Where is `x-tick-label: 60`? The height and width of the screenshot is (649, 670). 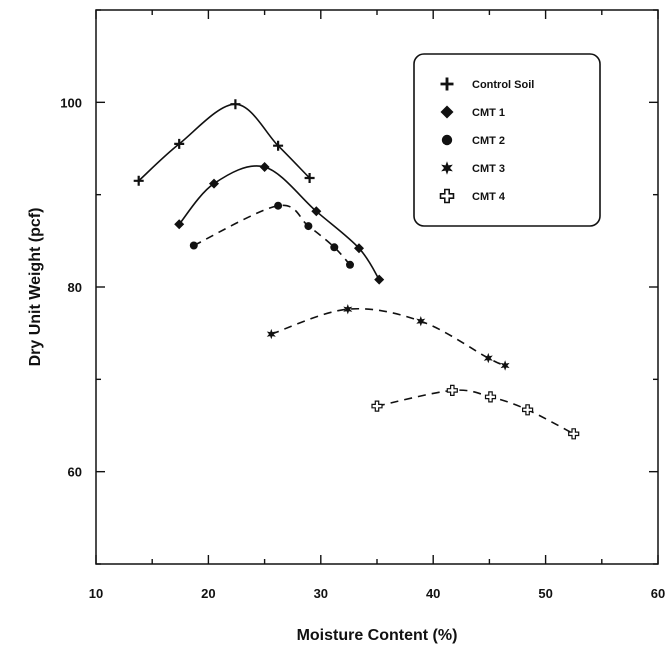 x-tick-label: 60 is located at coordinates (658, 593).